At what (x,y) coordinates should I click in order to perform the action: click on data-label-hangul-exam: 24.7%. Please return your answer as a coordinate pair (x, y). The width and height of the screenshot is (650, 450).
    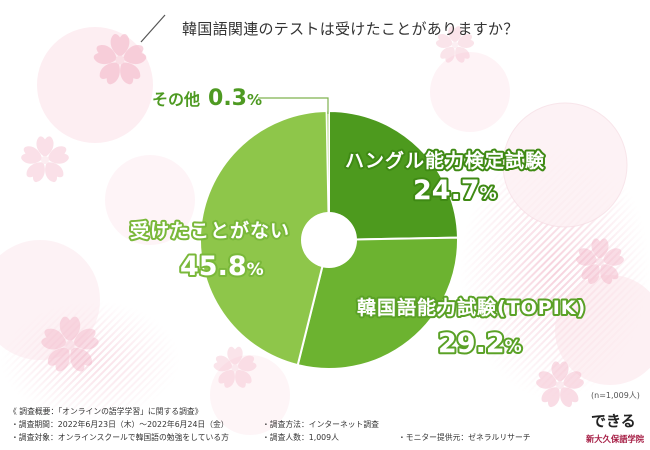
    Looking at the image, I should click on (455, 190).